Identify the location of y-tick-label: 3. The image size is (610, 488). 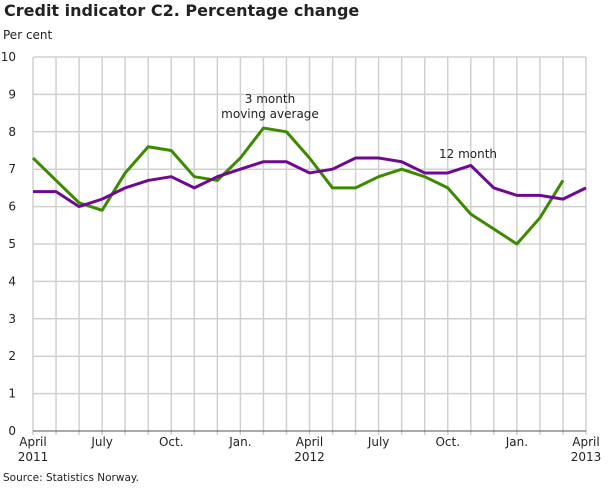
(12, 319).